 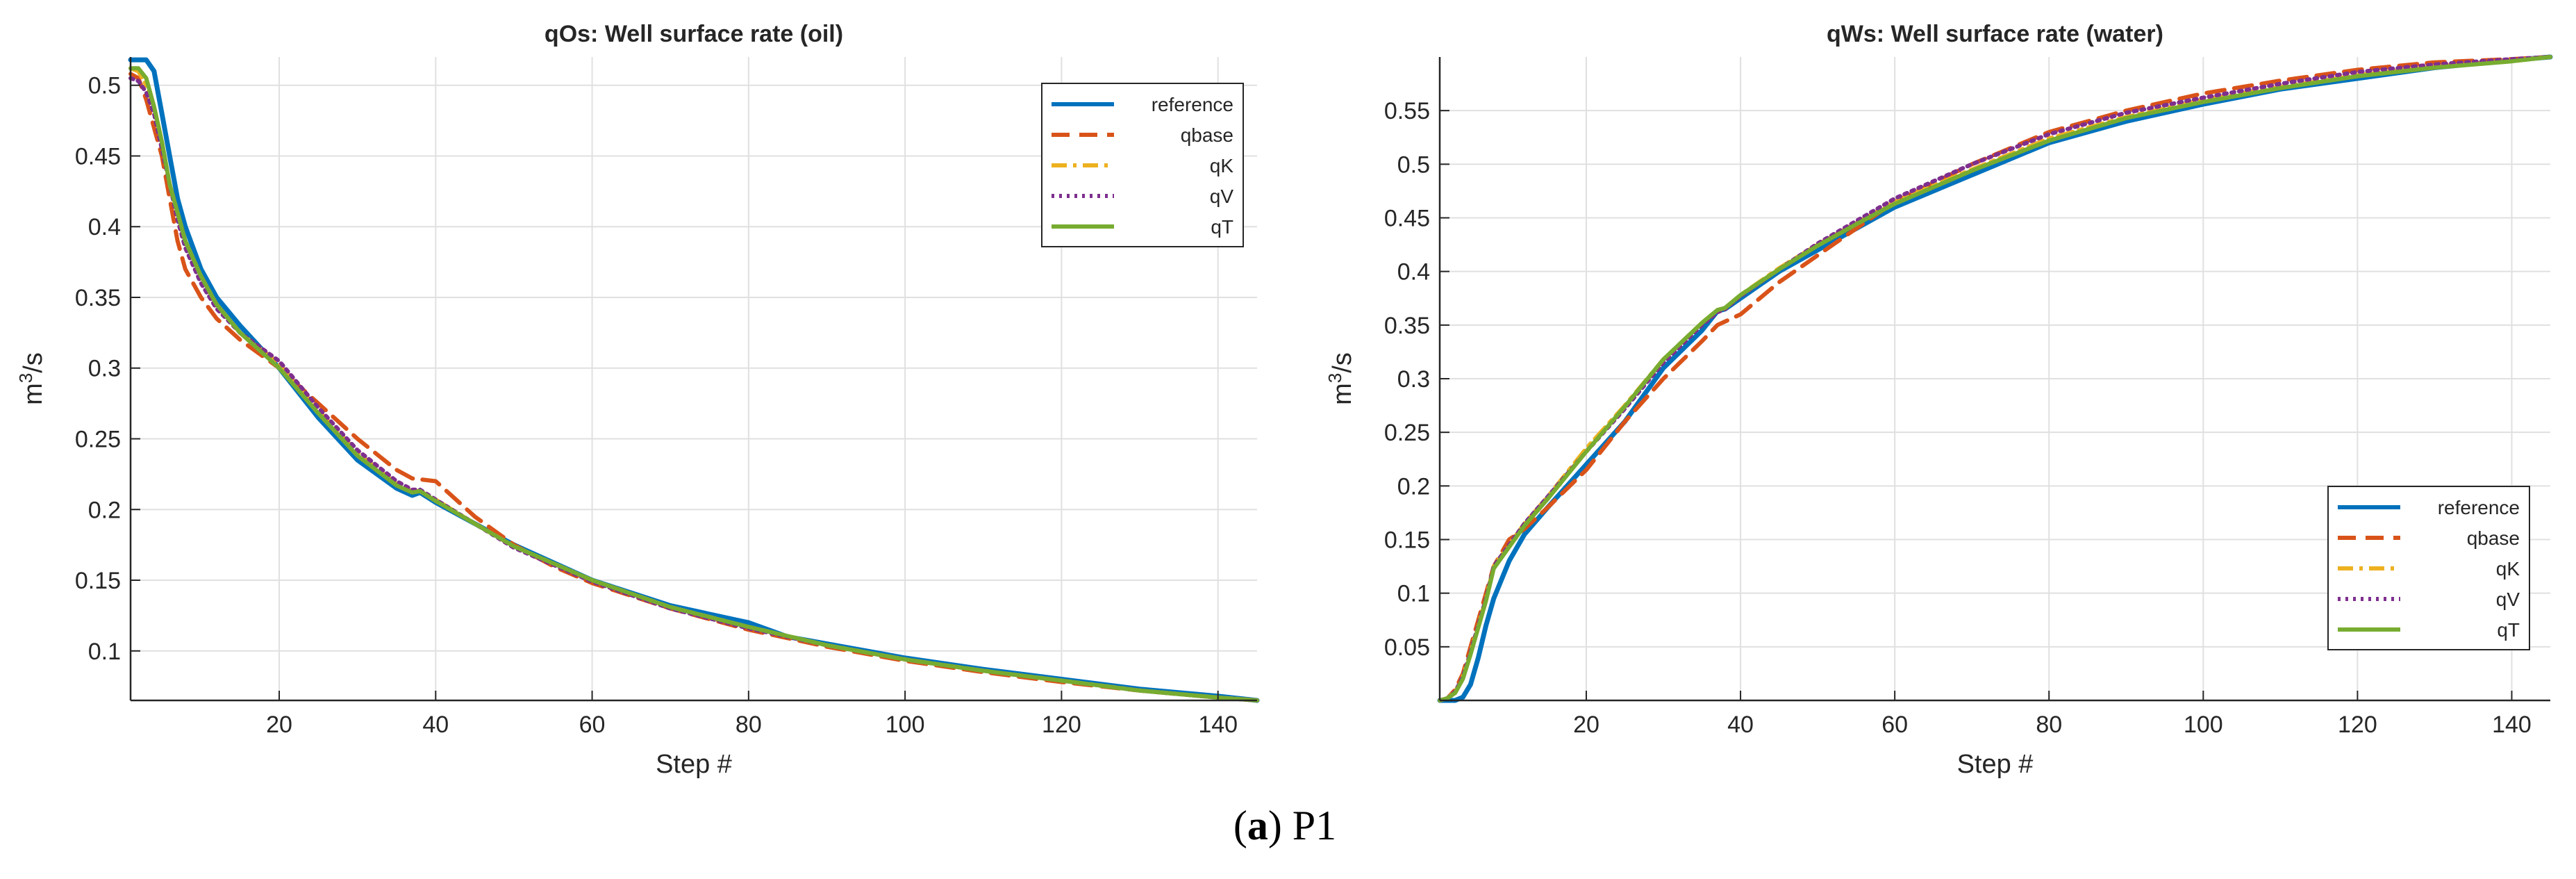 What do you see at coordinates (1407, 647) in the screenshot?
I see `y-tick-label: 0.05` at bounding box center [1407, 647].